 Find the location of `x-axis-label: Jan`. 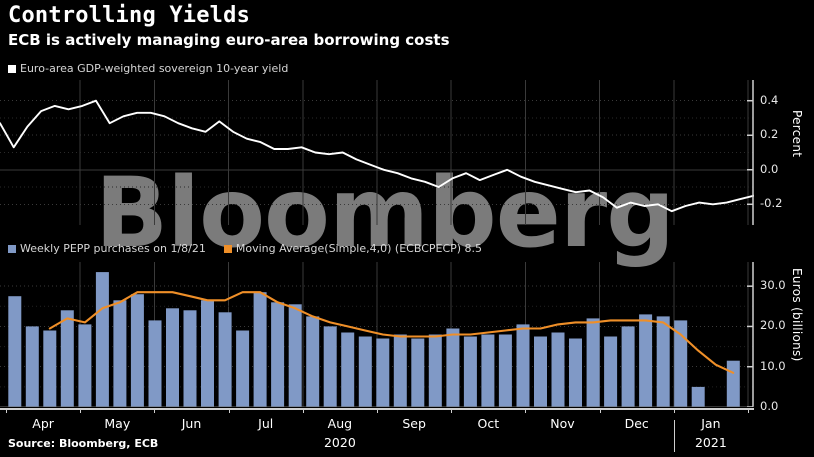

x-axis-label: Jan is located at coordinates (711, 423).